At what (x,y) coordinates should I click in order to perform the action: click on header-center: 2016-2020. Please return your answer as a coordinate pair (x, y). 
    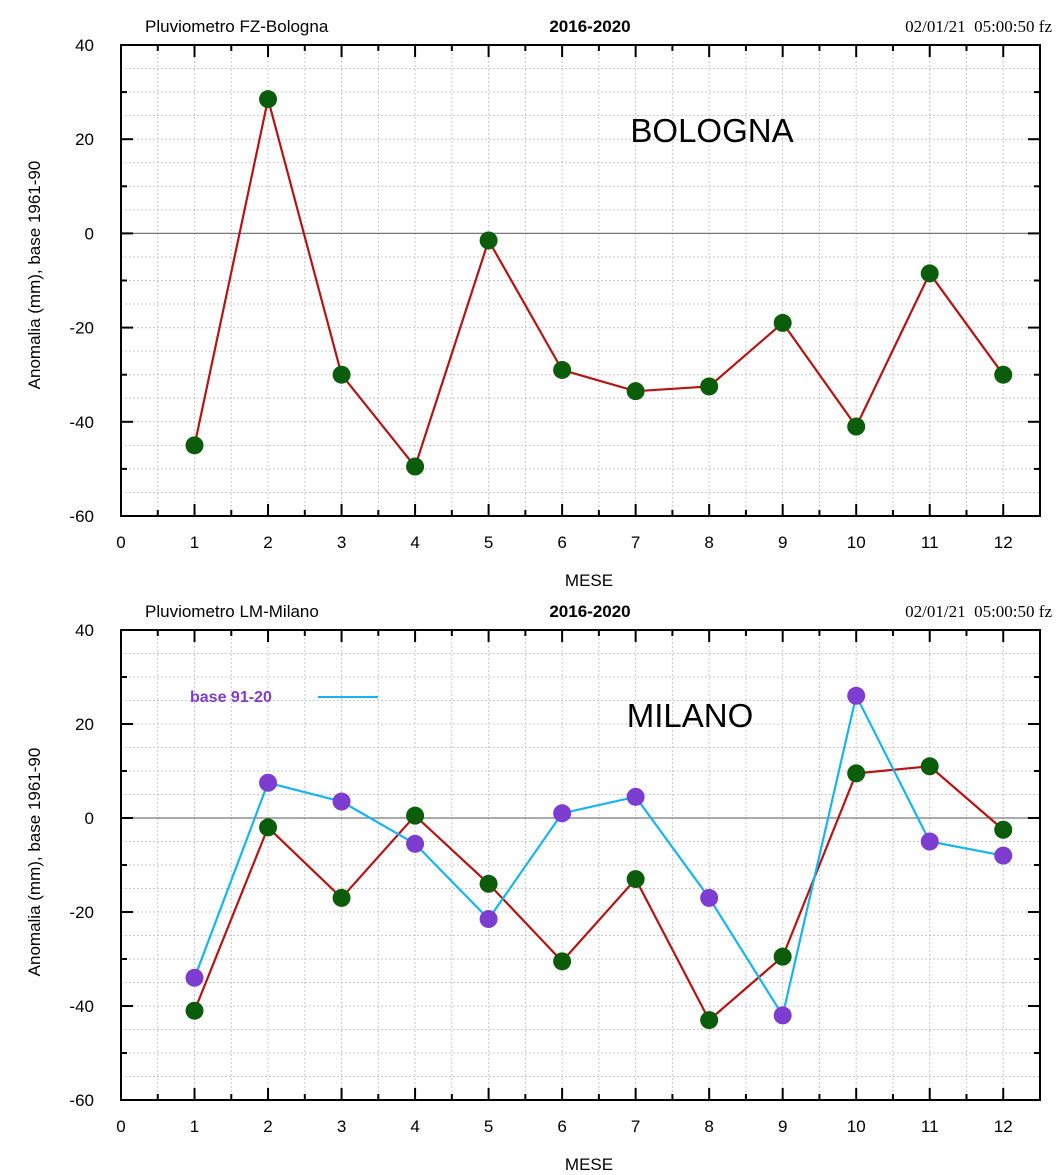
    Looking at the image, I should click on (589, 611).